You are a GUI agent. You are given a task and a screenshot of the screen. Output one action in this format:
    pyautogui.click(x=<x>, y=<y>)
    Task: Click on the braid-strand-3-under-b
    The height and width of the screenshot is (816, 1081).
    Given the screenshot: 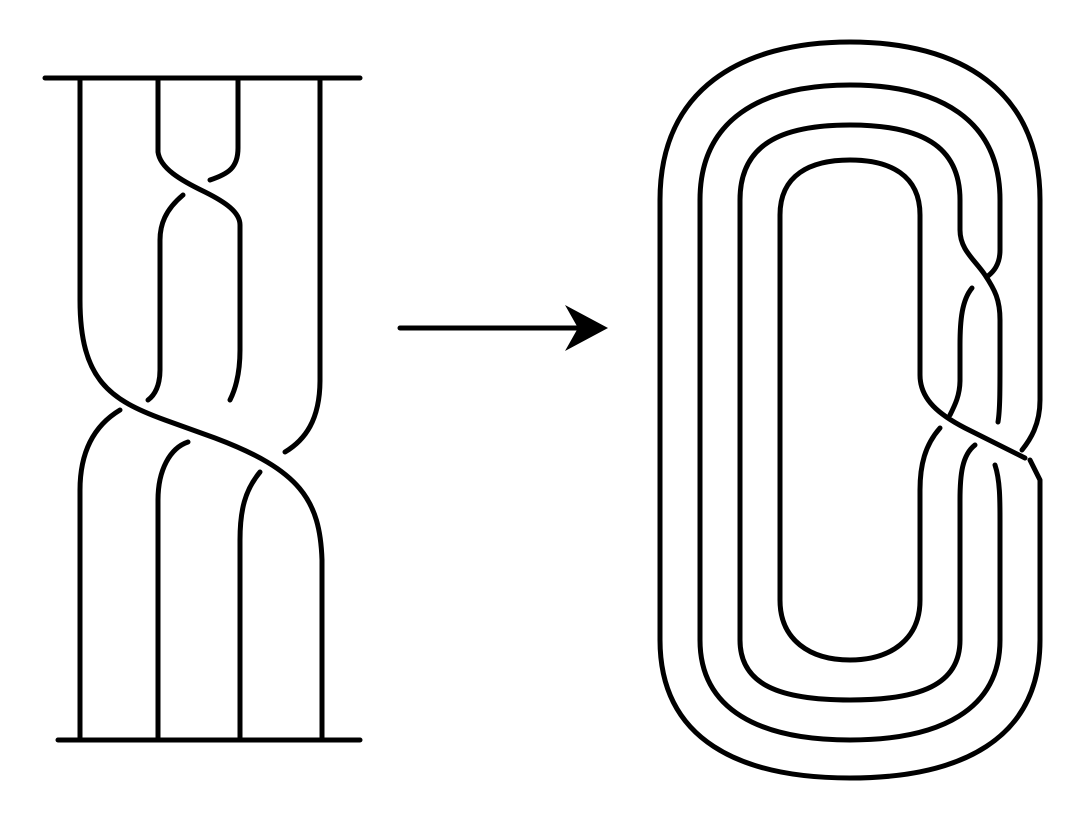 What is the action you would take?
    pyautogui.click(x=250, y=606)
    